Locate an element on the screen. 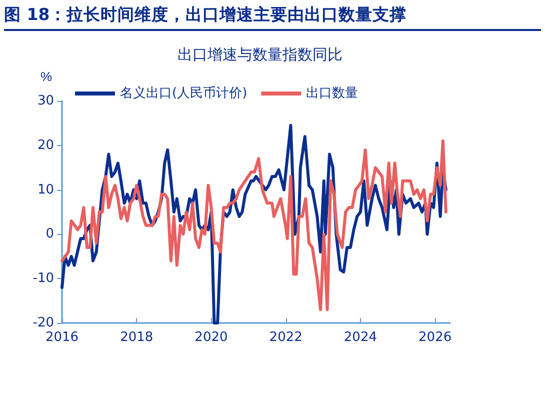 This screenshot has height=399, width=545. x-tick-label: 2024 is located at coordinates (361, 337).